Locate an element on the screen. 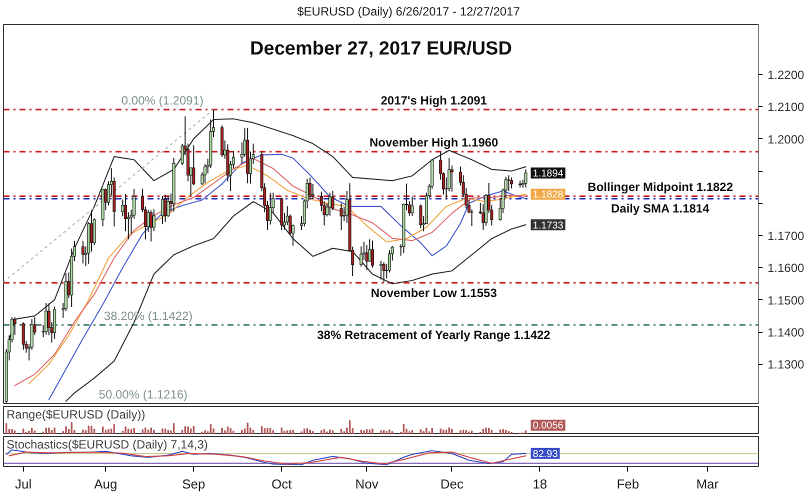 Image resolution: width=810 pixels, height=498 pixels. chart-title: Range($EURUSD (Daily)) is located at coordinates (76, 415).